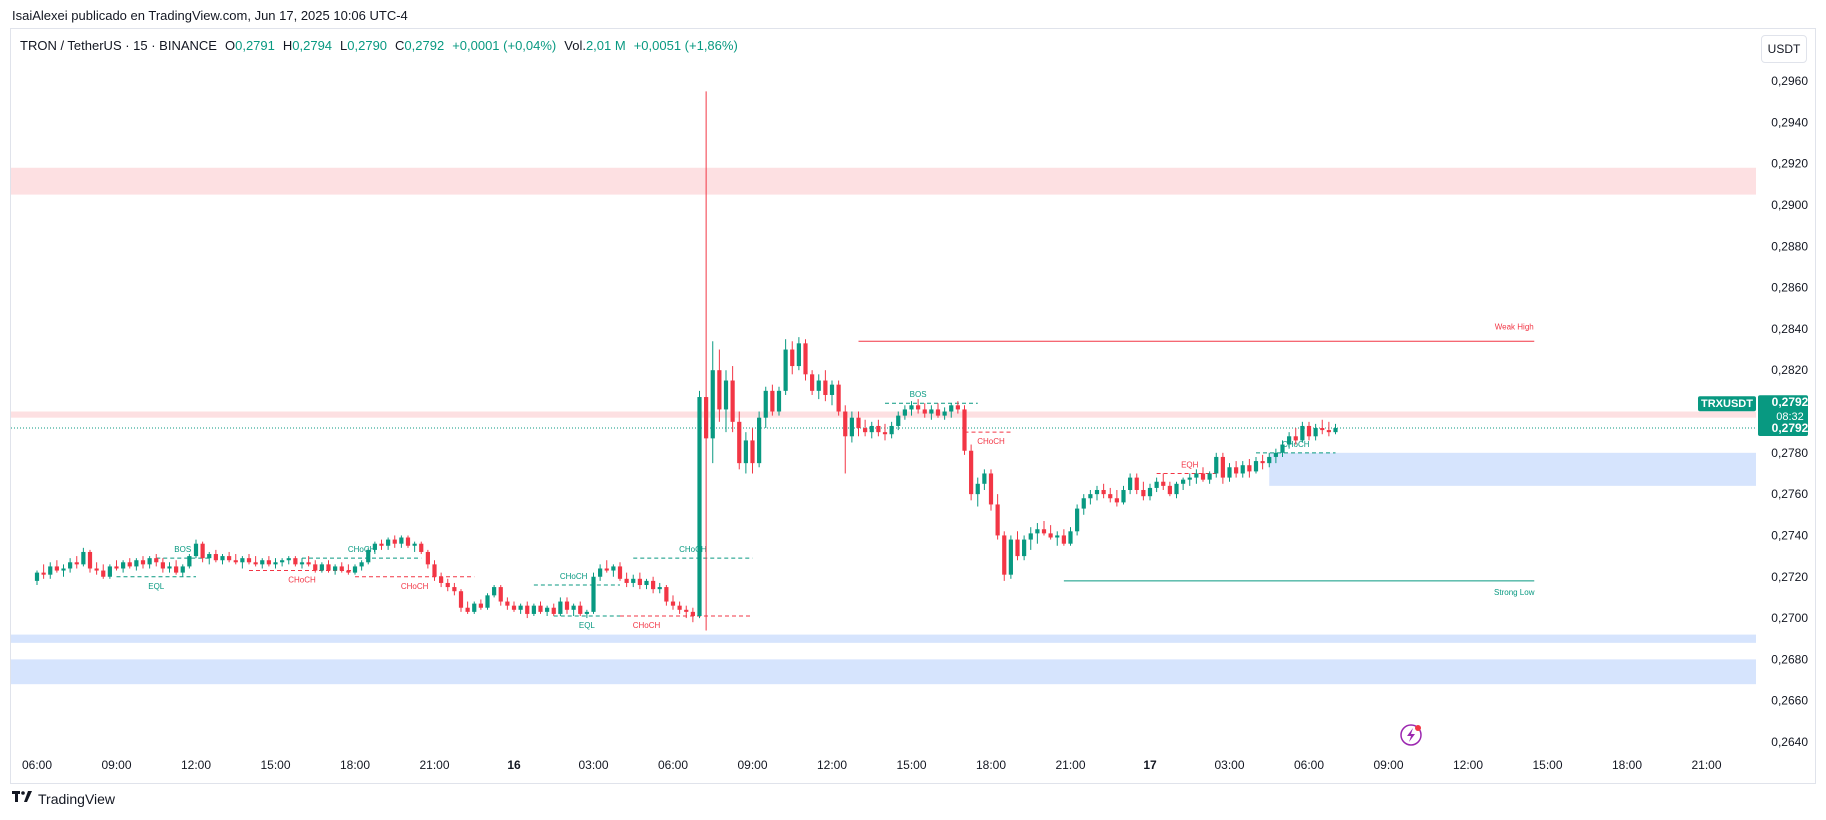  I want to click on currency-button: USDT, so click(1784, 49).